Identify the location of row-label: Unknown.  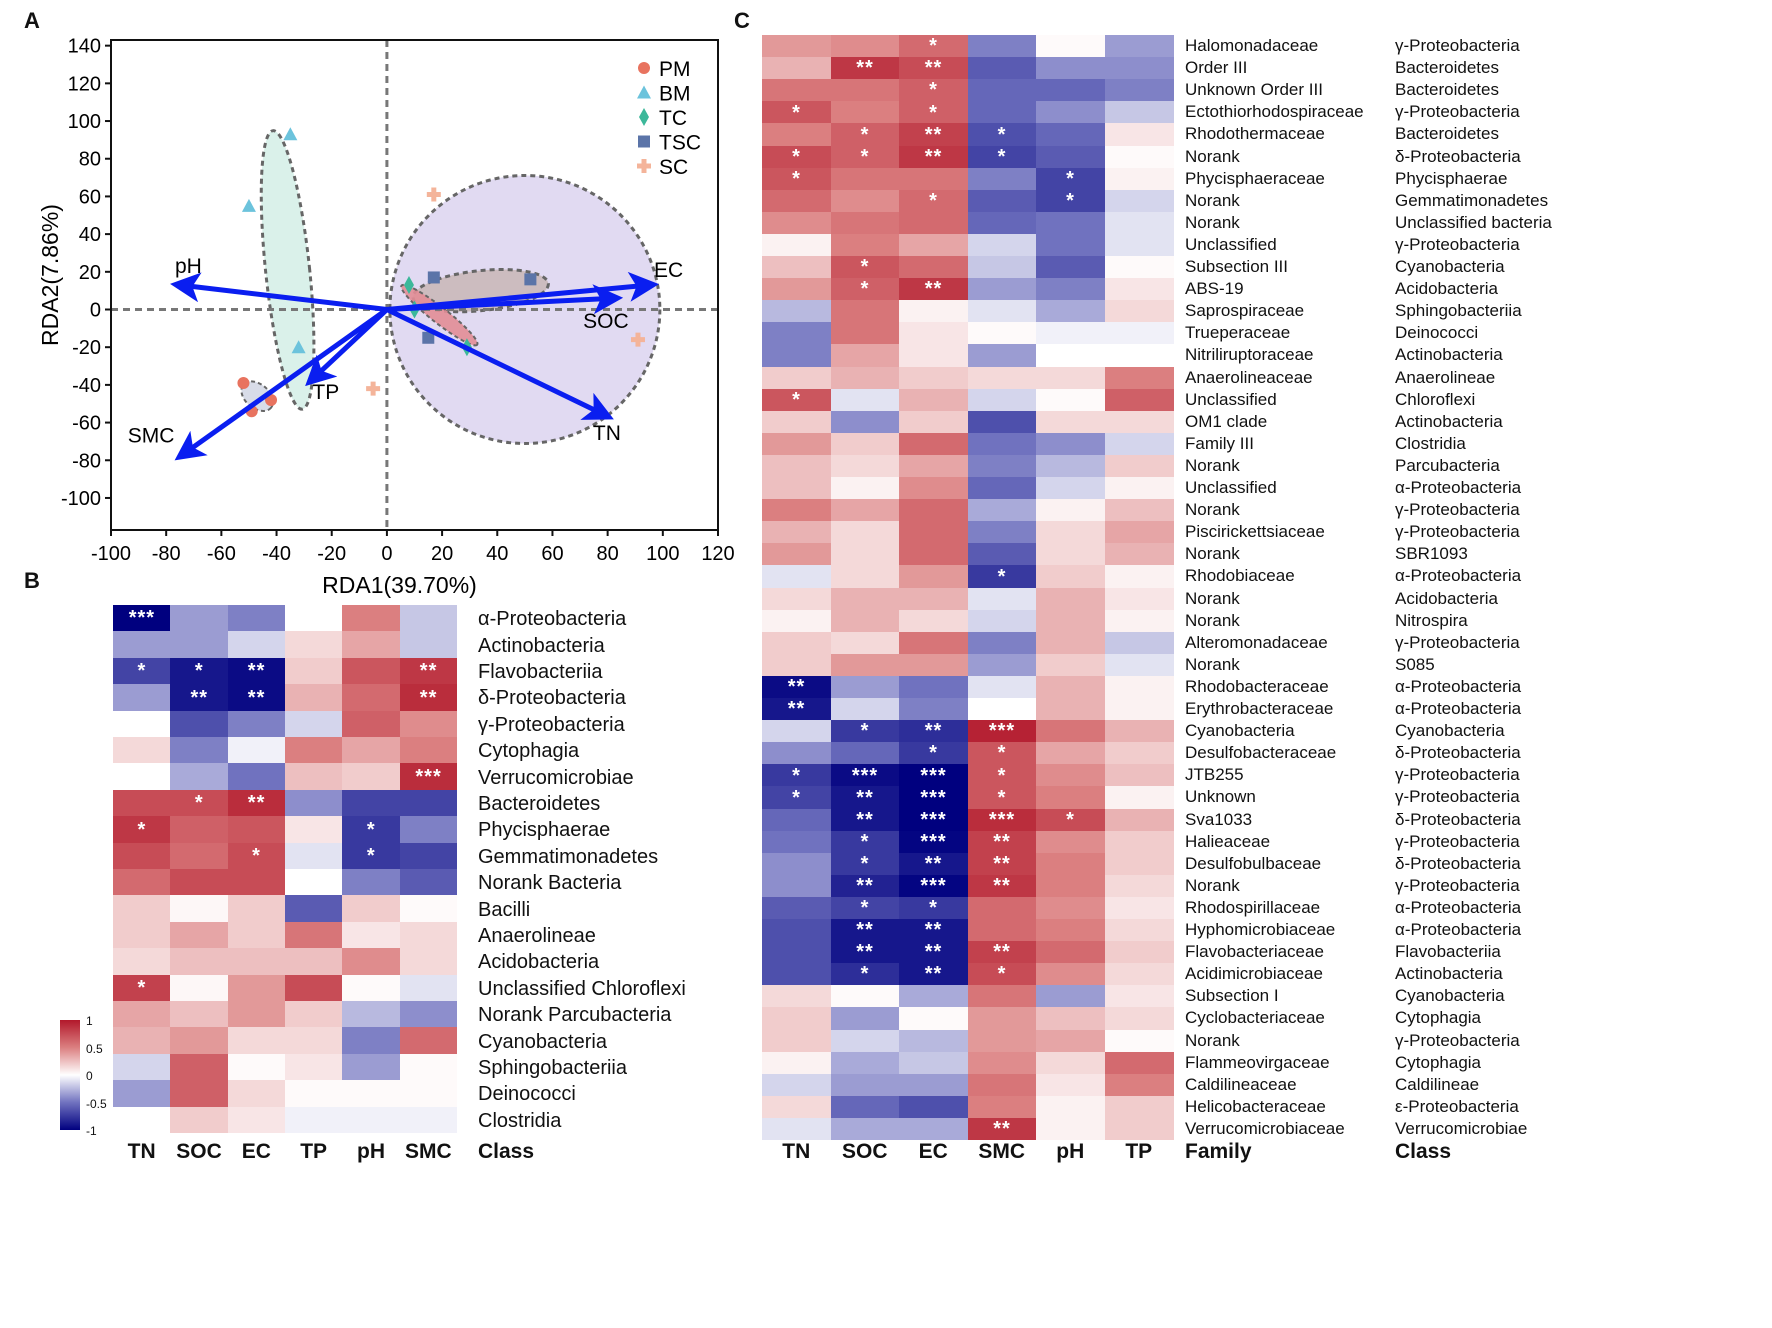
(1220, 797).